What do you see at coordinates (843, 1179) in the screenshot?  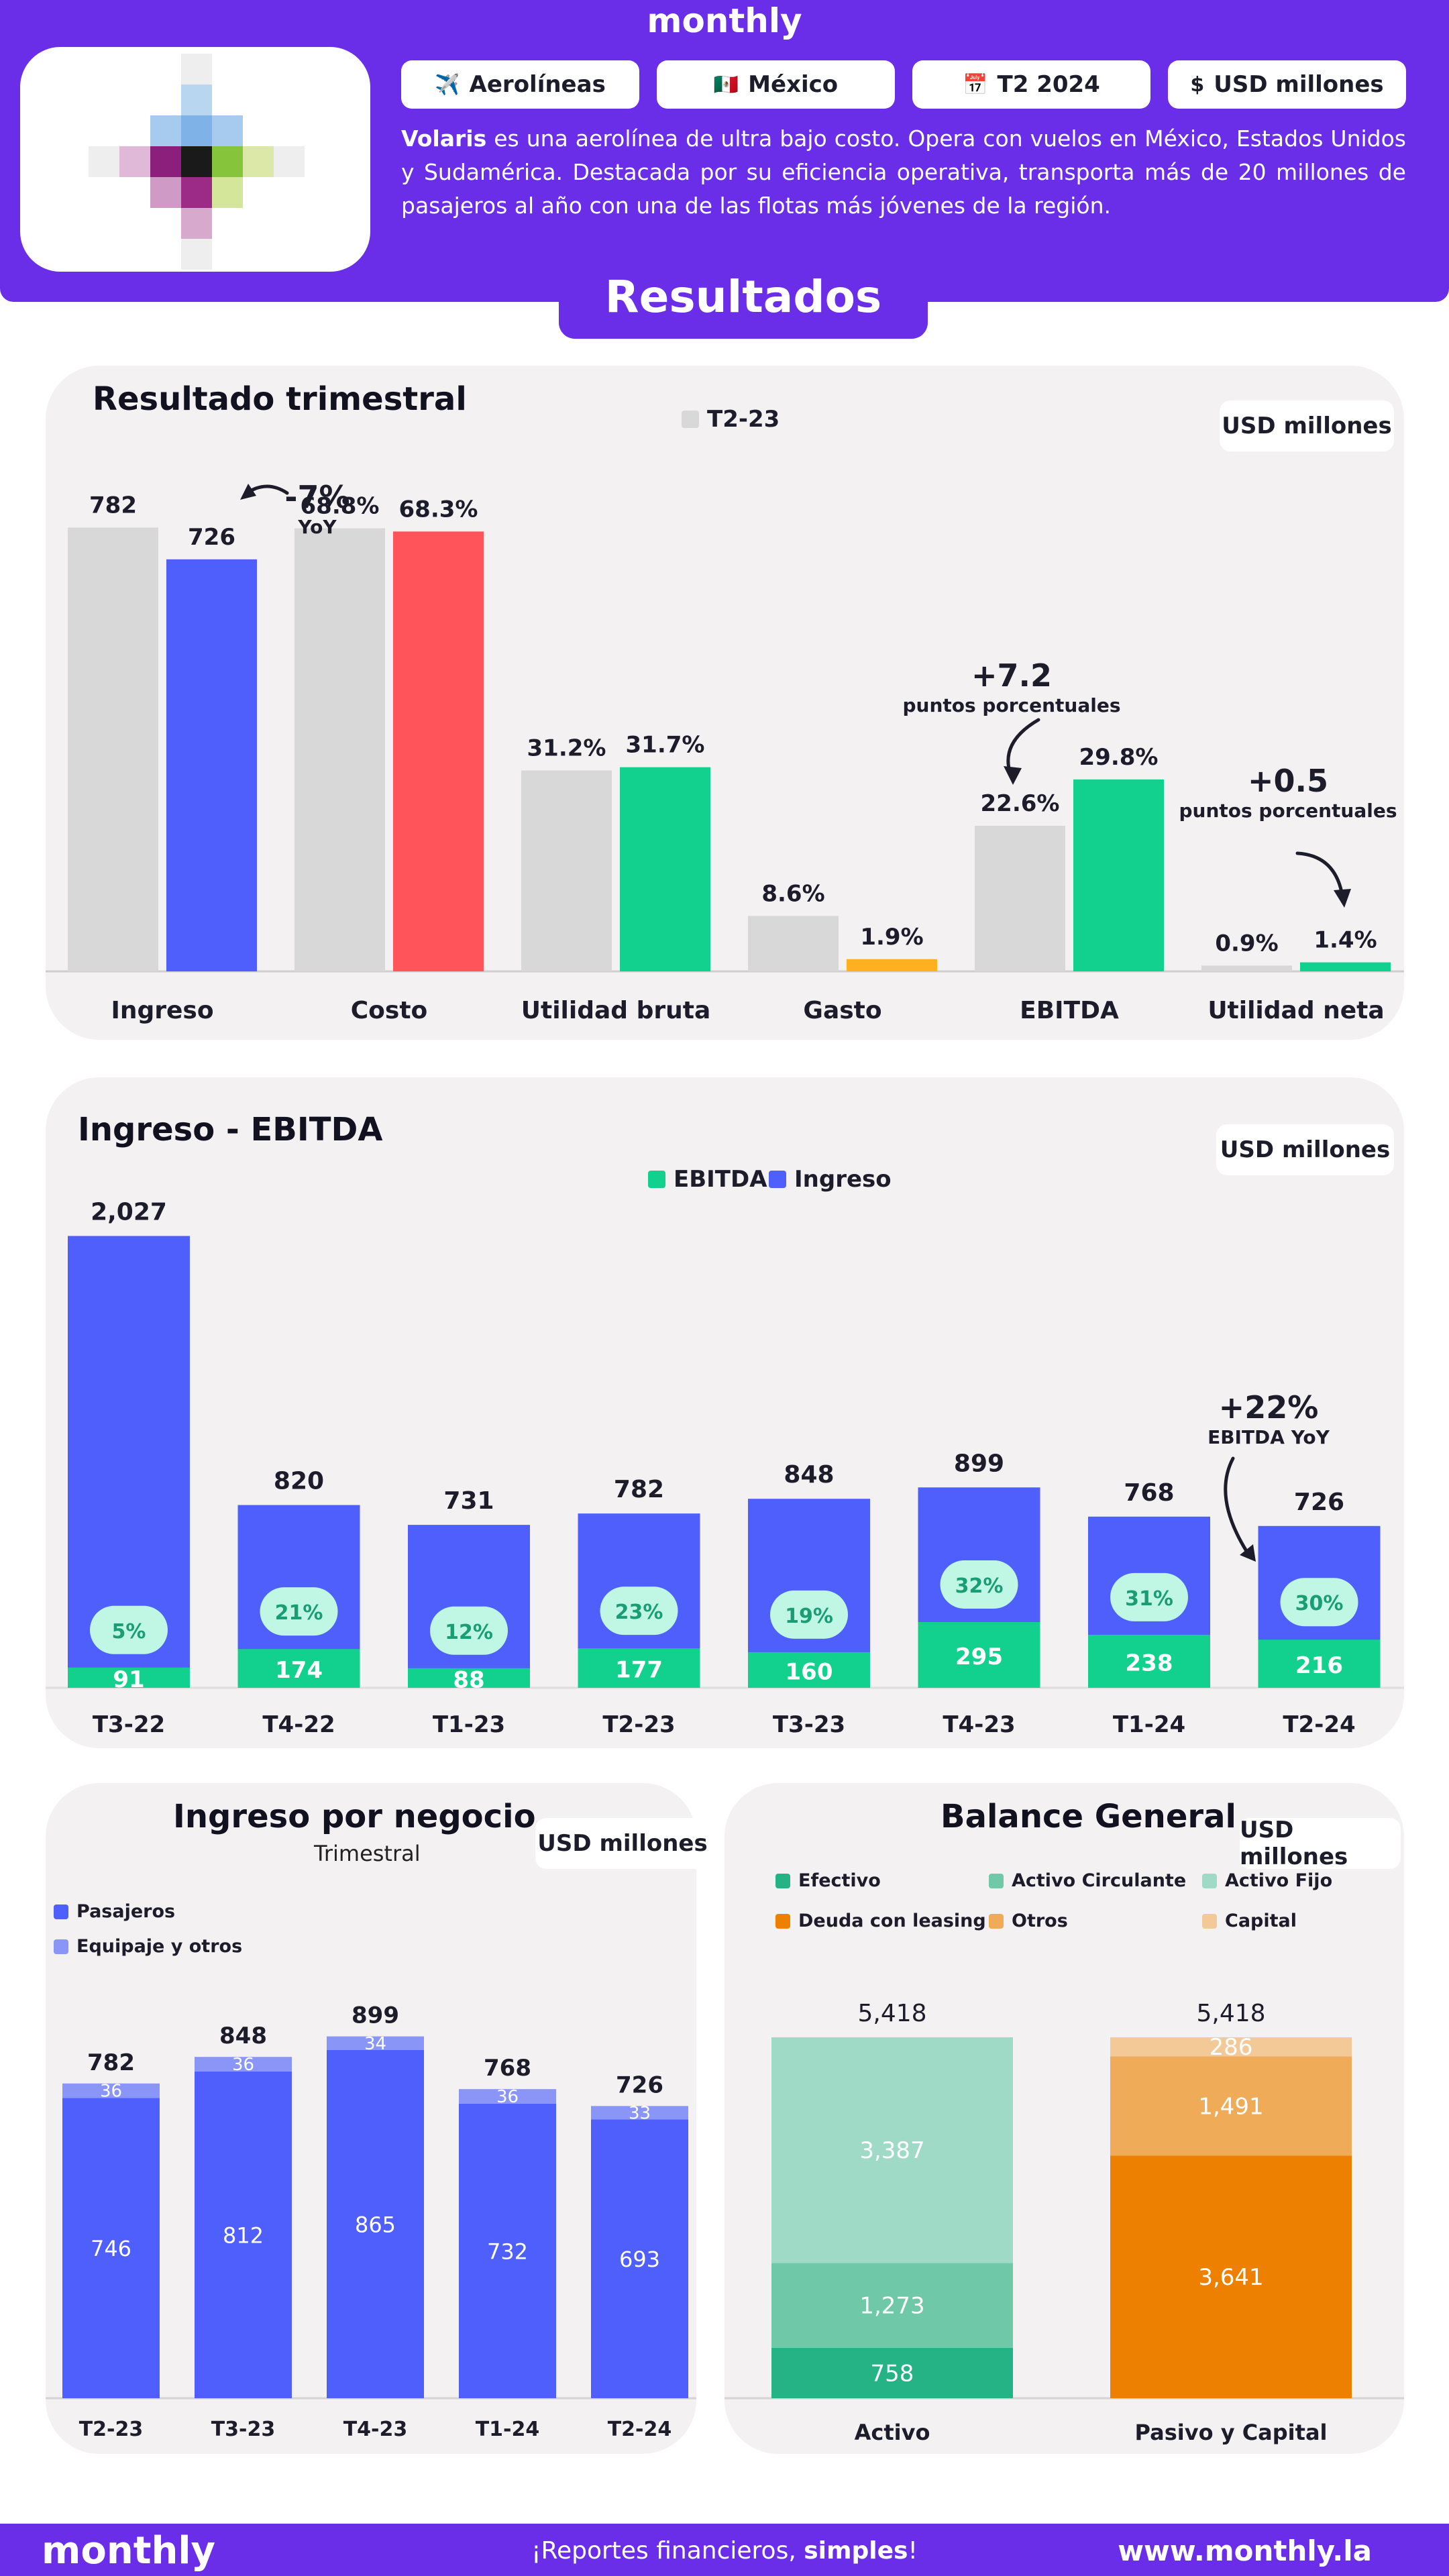 I see `legend-label-ingreso: Ingreso` at bounding box center [843, 1179].